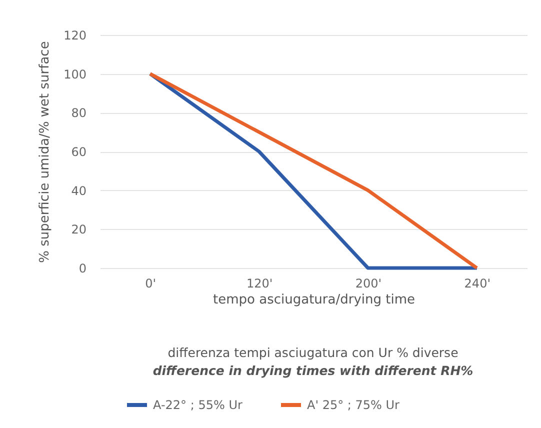 The height and width of the screenshot is (428, 541). What do you see at coordinates (259, 283) in the screenshot?
I see `x-tick-label: 120'` at bounding box center [259, 283].